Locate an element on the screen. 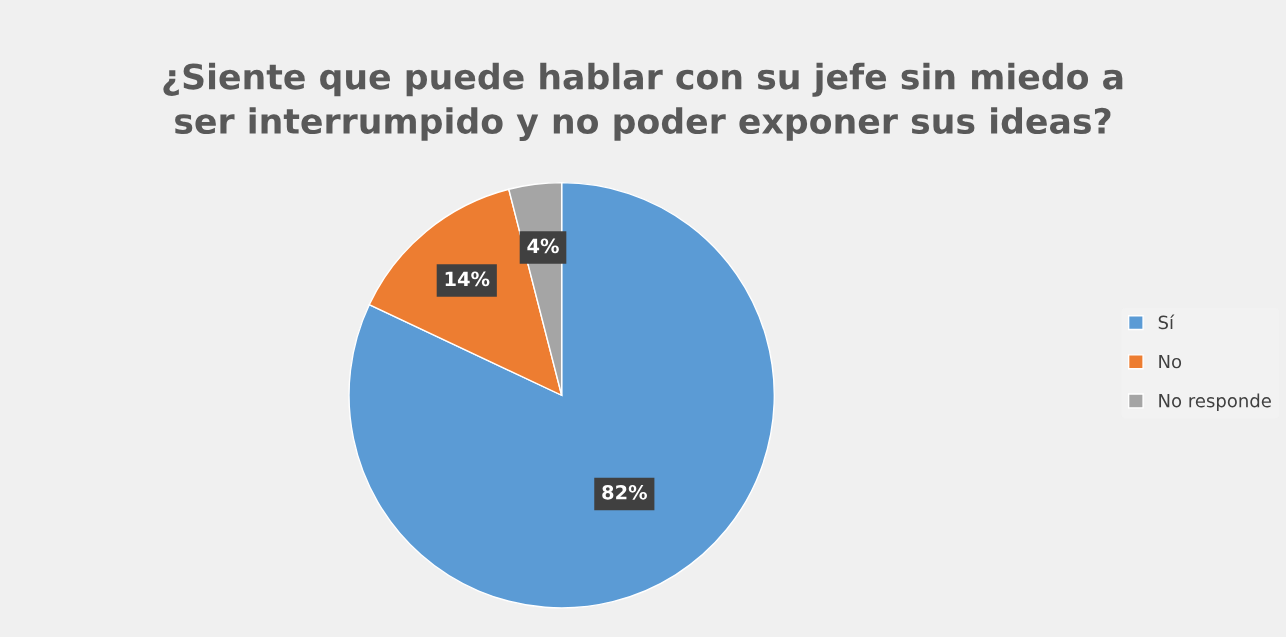  legend-label: No is located at coordinates (1170, 361).